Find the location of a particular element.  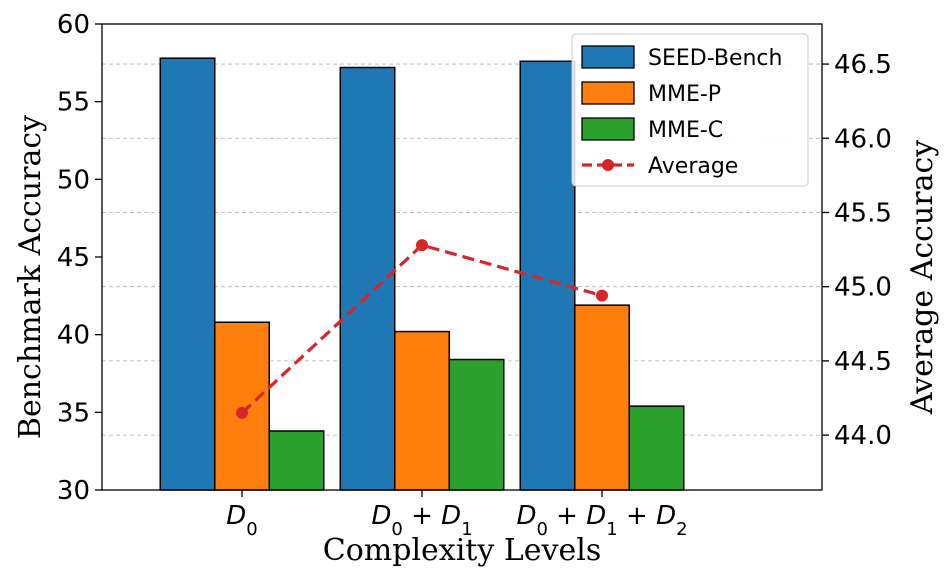

legend: SEED-Bench MME-P MME-C Average is located at coordinates (690, 110).